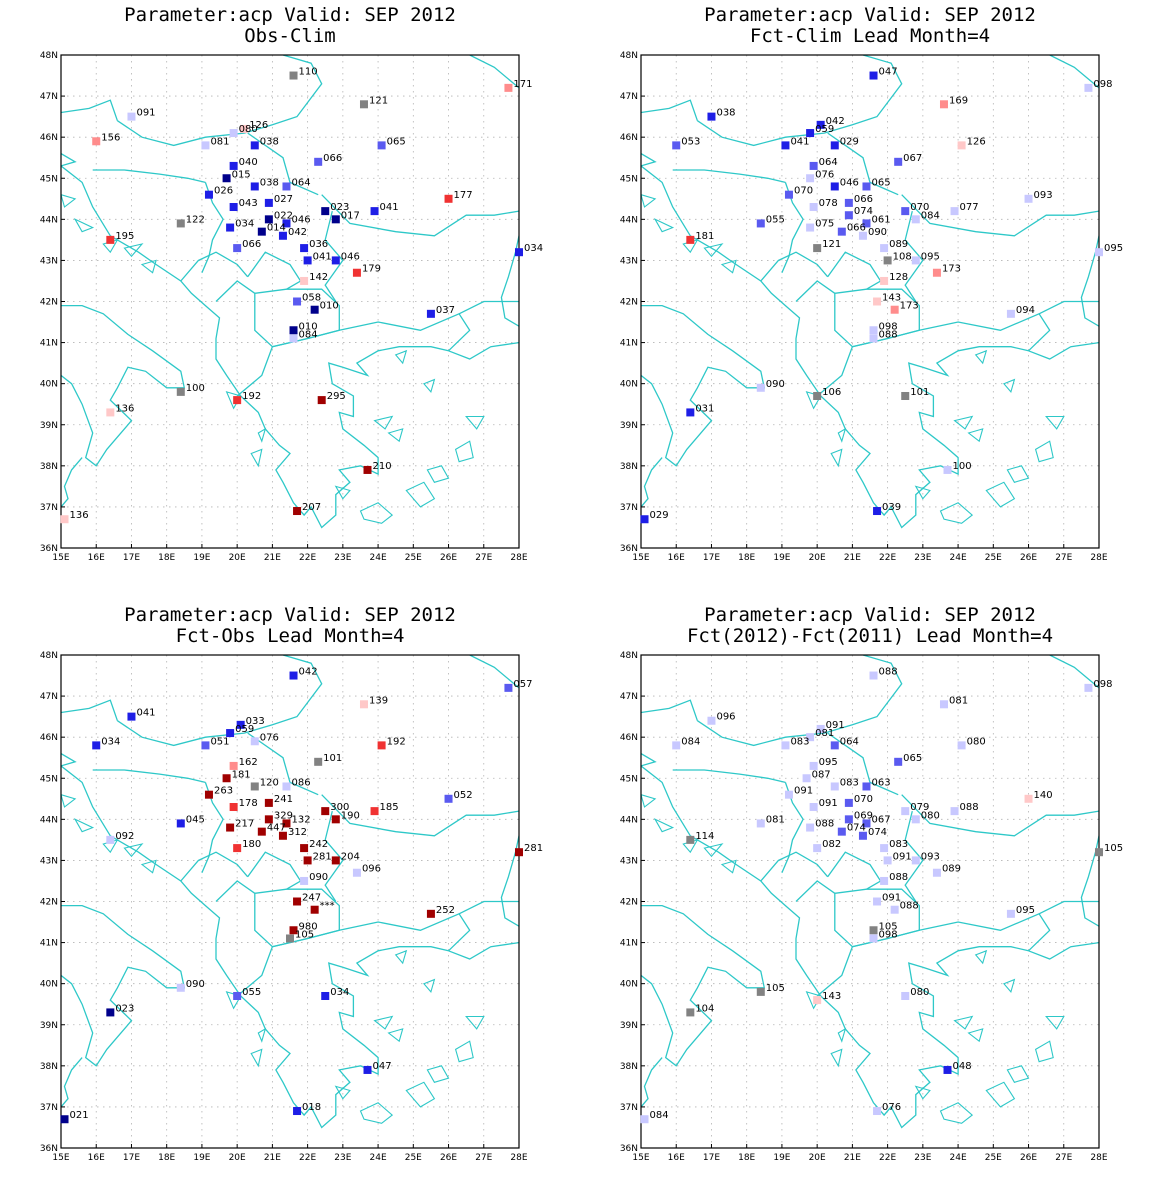 The height and width of the screenshot is (1200, 1160). I want to click on station-marker: 207, so click(307, 509).